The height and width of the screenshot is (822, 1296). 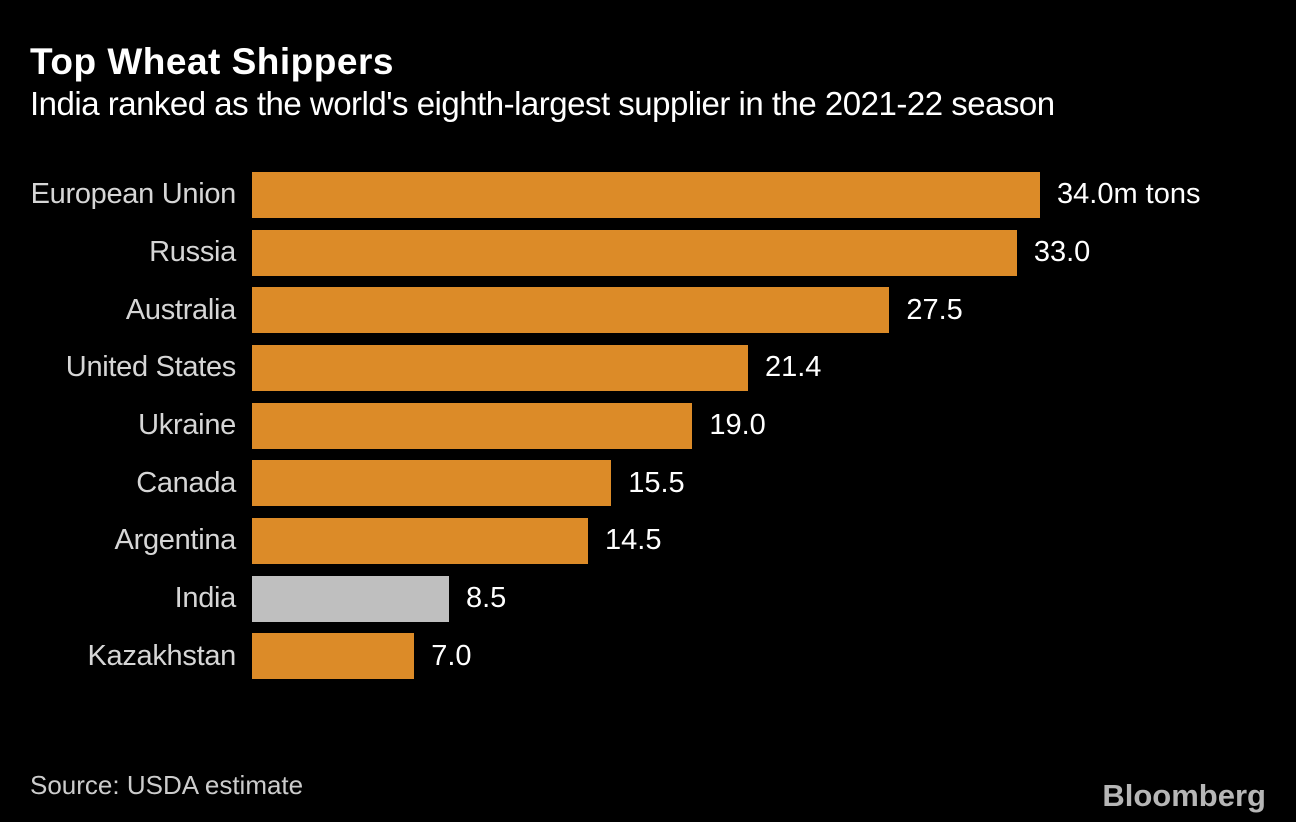 What do you see at coordinates (486, 598) in the screenshot?
I see `value-label: 8.5` at bounding box center [486, 598].